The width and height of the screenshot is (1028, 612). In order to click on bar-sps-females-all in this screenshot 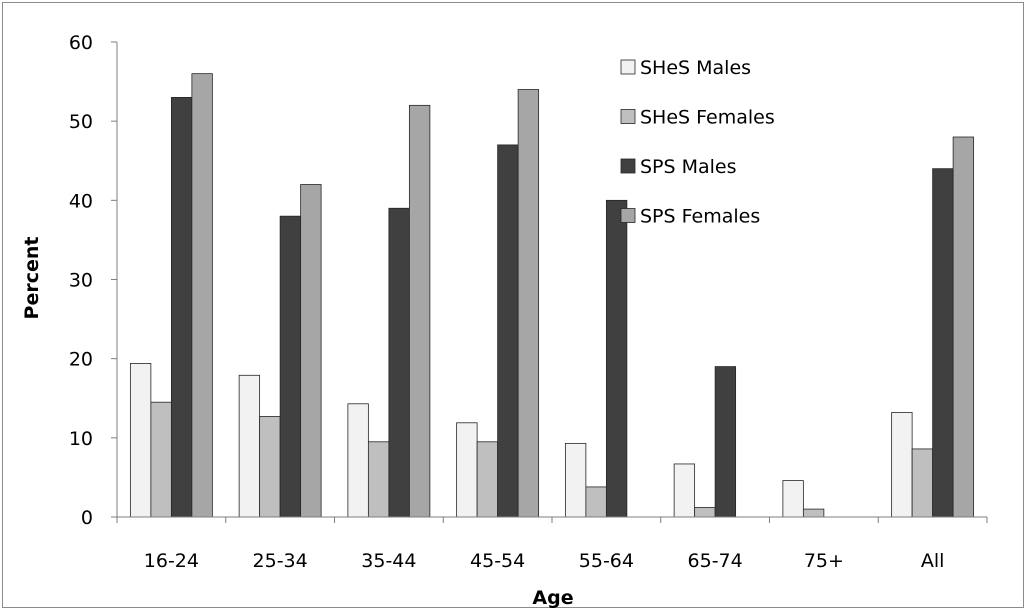, I will do `click(963, 327)`.